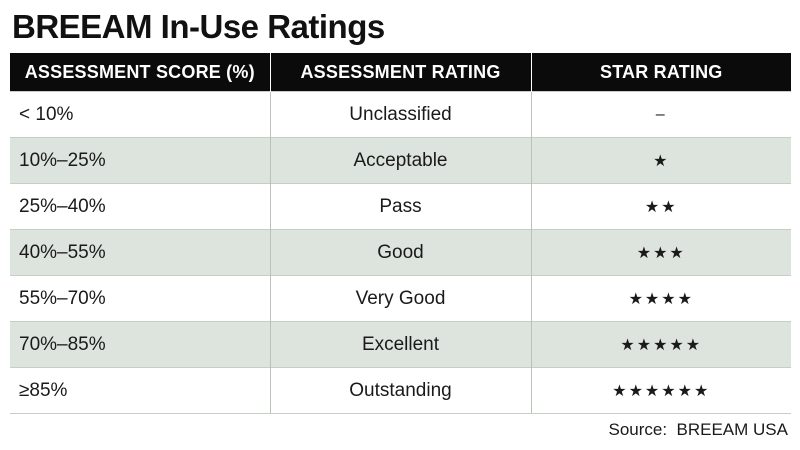  I want to click on table-row: 55%–70% Very Good ★★★★, so click(400, 298).